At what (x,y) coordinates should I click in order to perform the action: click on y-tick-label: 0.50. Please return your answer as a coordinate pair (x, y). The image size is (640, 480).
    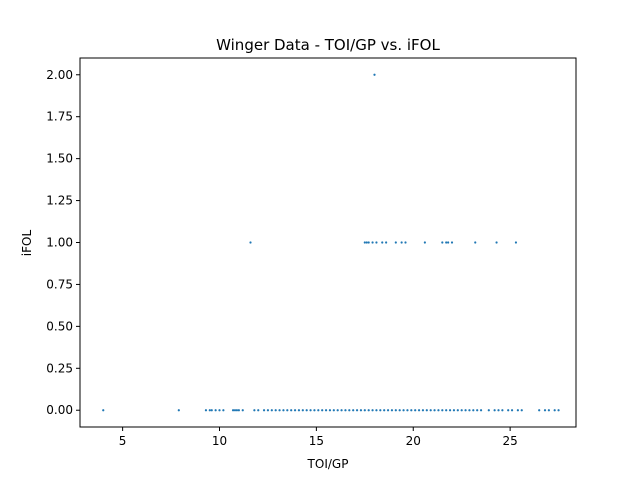
    Looking at the image, I should click on (59, 326).